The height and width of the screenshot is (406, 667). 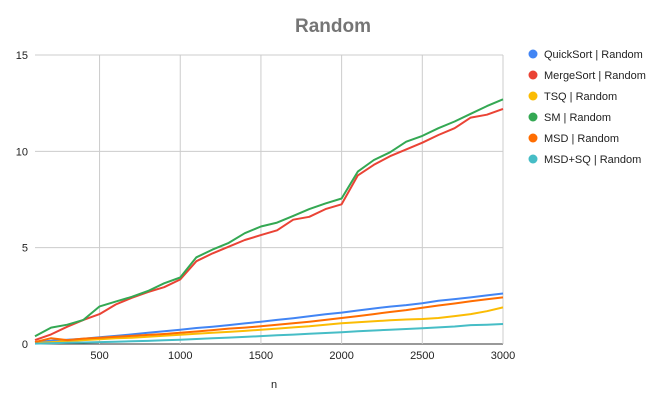 I want to click on y-tick-label: 15, so click(x=22, y=56).